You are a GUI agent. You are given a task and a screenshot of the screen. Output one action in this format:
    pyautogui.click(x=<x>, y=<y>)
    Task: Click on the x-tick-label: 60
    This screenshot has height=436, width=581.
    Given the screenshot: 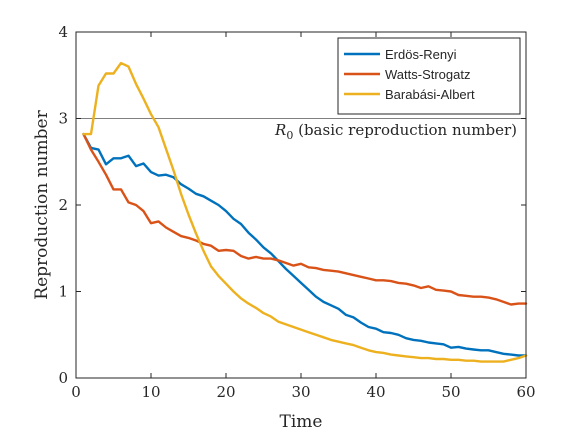 What is the action you would take?
    pyautogui.click(x=525, y=392)
    